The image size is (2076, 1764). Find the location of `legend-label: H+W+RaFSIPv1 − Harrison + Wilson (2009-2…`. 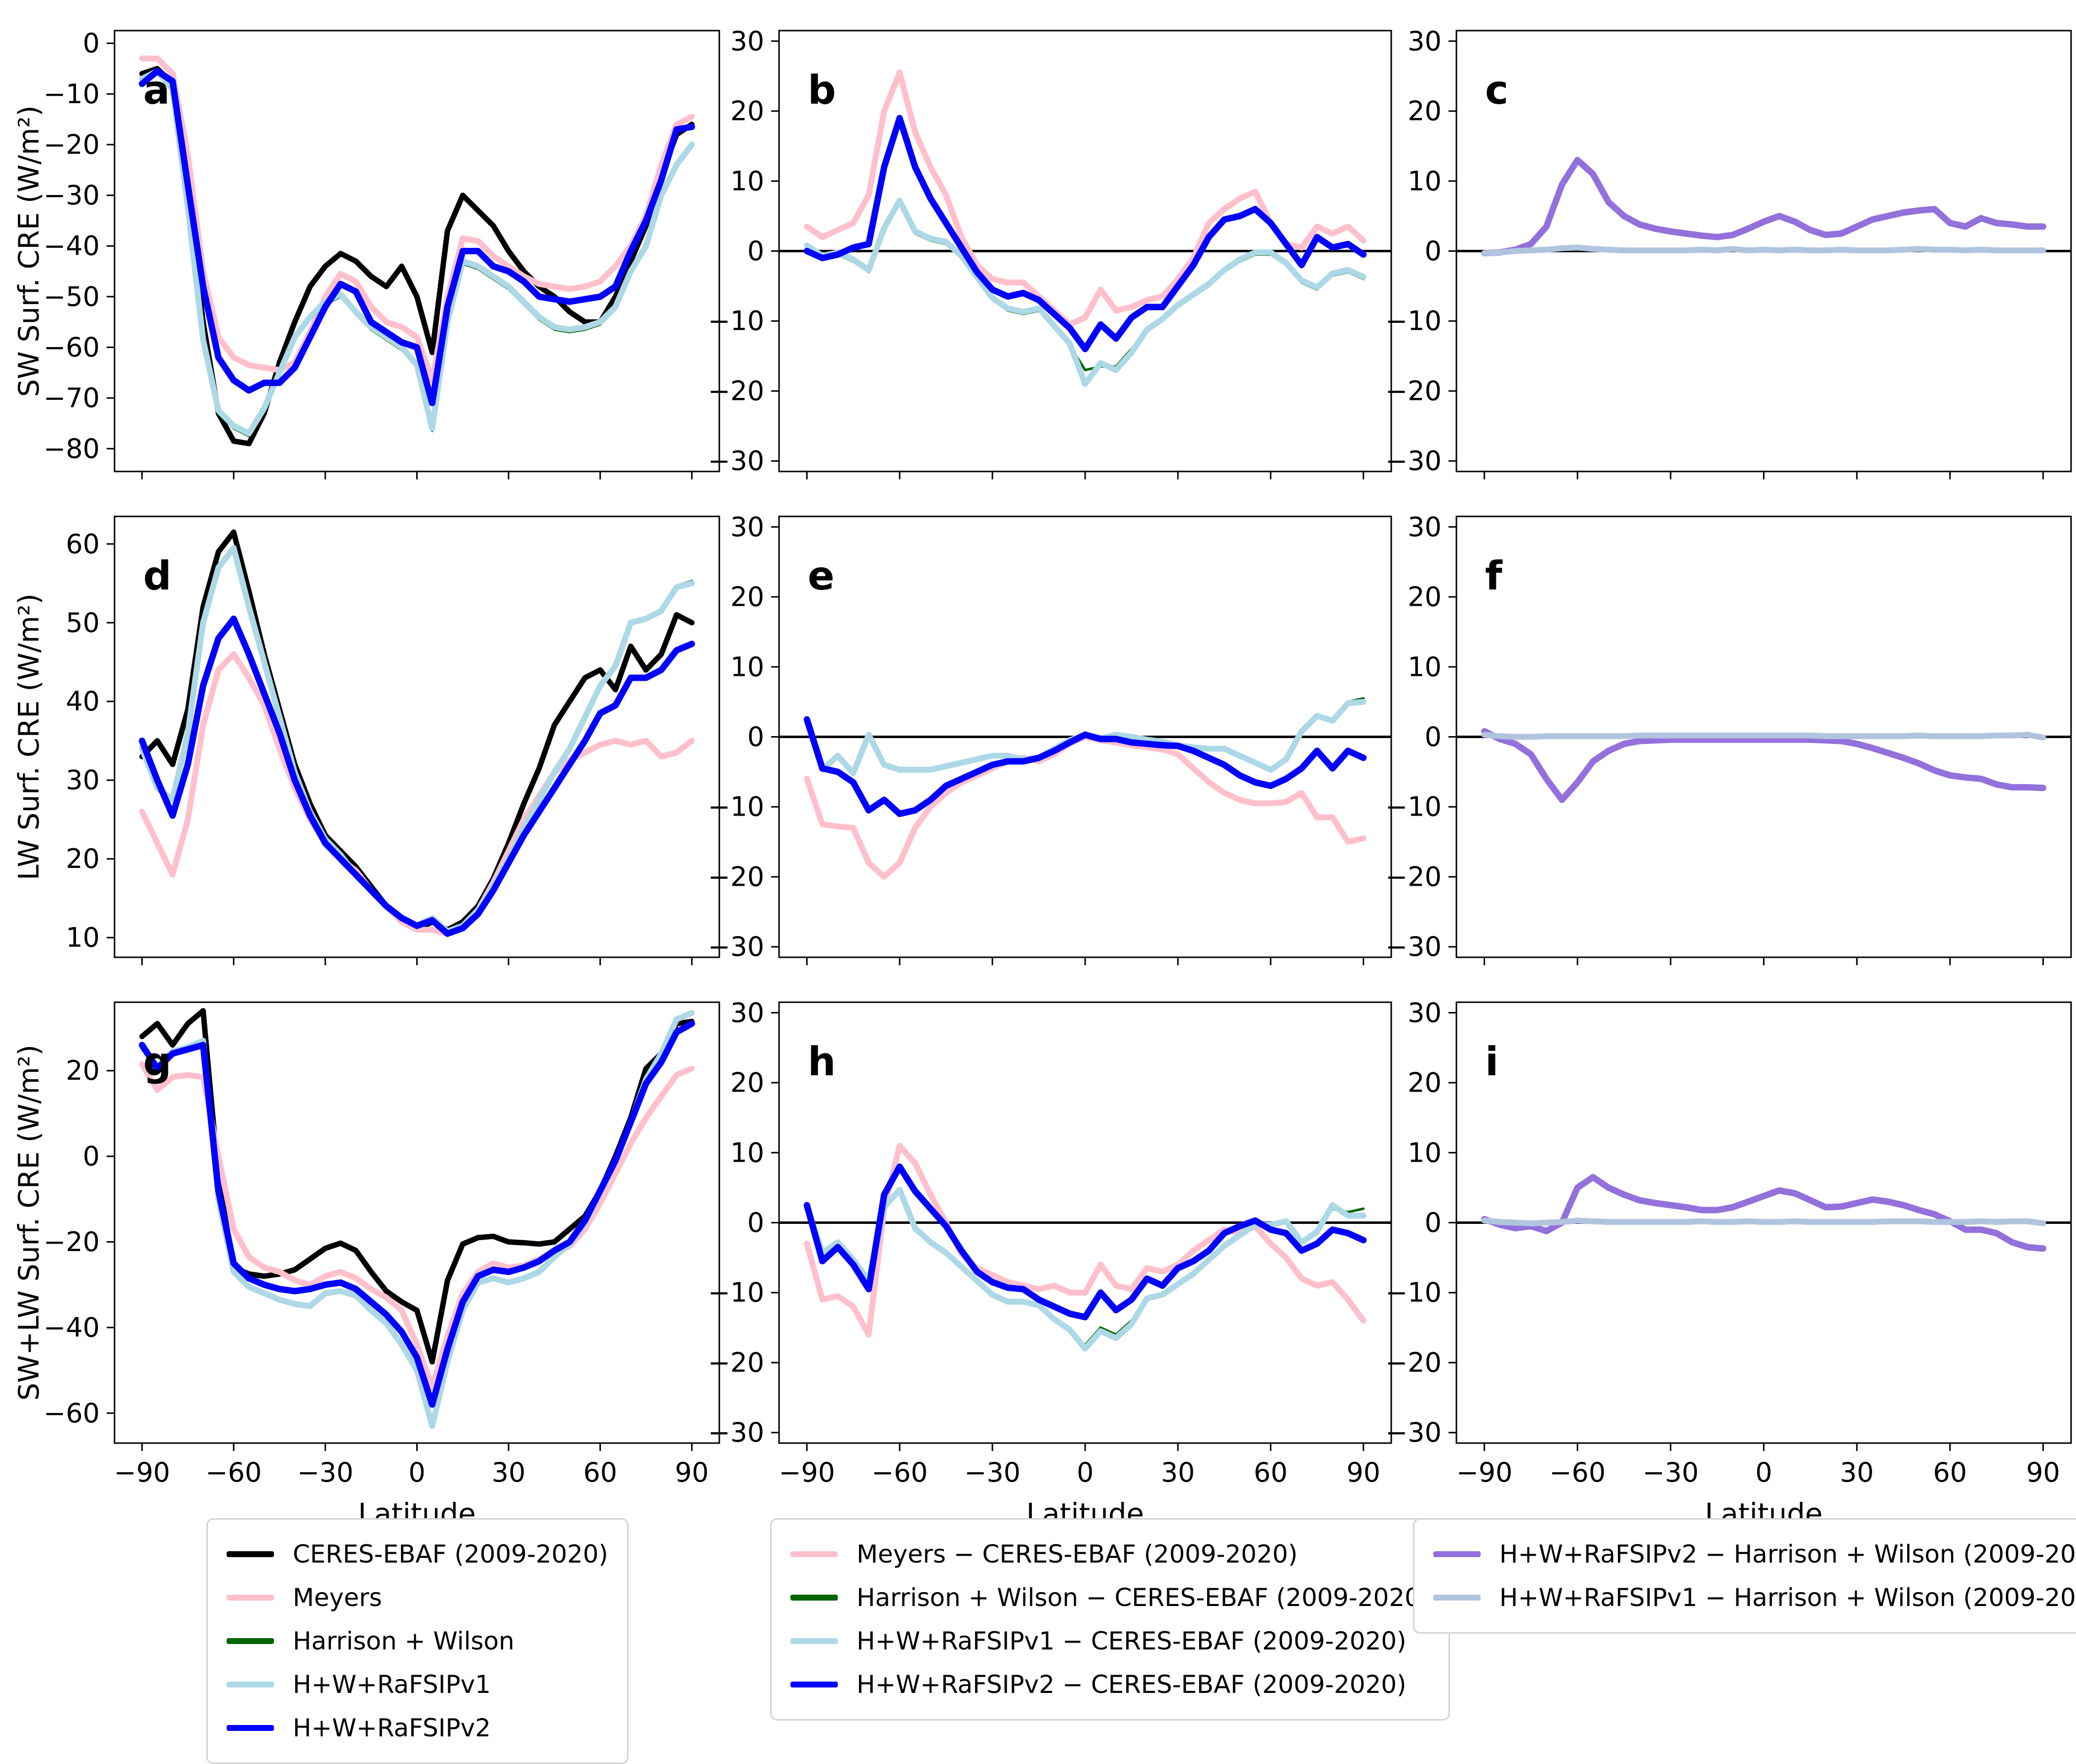

legend-label: H+W+RaFSIPv1 − Harrison + Wilson (2009-2… is located at coordinates (1787, 1597).